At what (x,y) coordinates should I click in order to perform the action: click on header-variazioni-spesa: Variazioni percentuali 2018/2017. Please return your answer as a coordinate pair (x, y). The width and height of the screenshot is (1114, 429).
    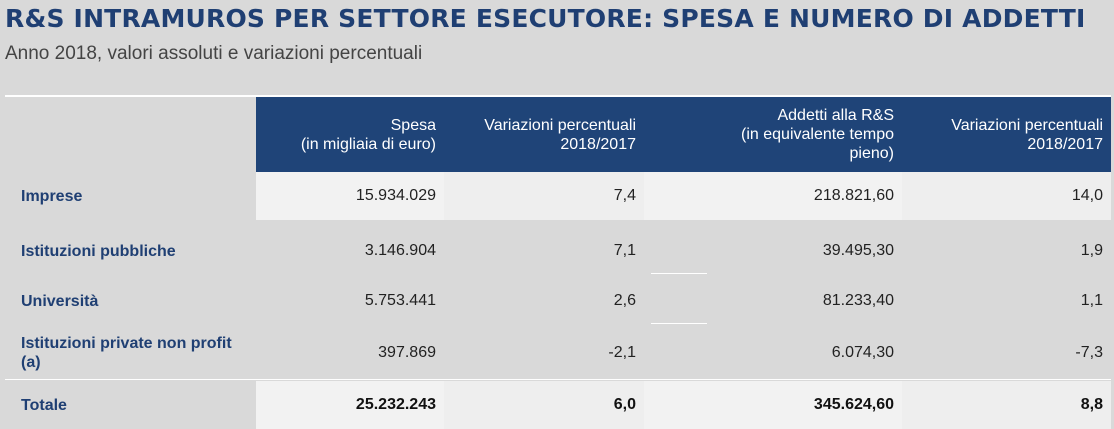
    Looking at the image, I should click on (544, 134).